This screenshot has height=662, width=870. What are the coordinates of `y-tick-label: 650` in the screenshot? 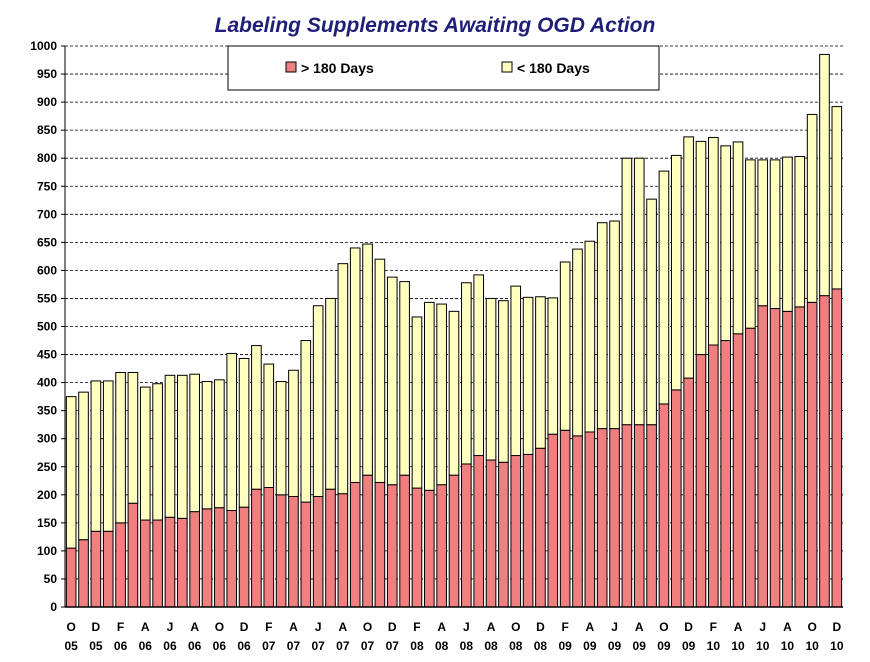 It's located at (47, 242).